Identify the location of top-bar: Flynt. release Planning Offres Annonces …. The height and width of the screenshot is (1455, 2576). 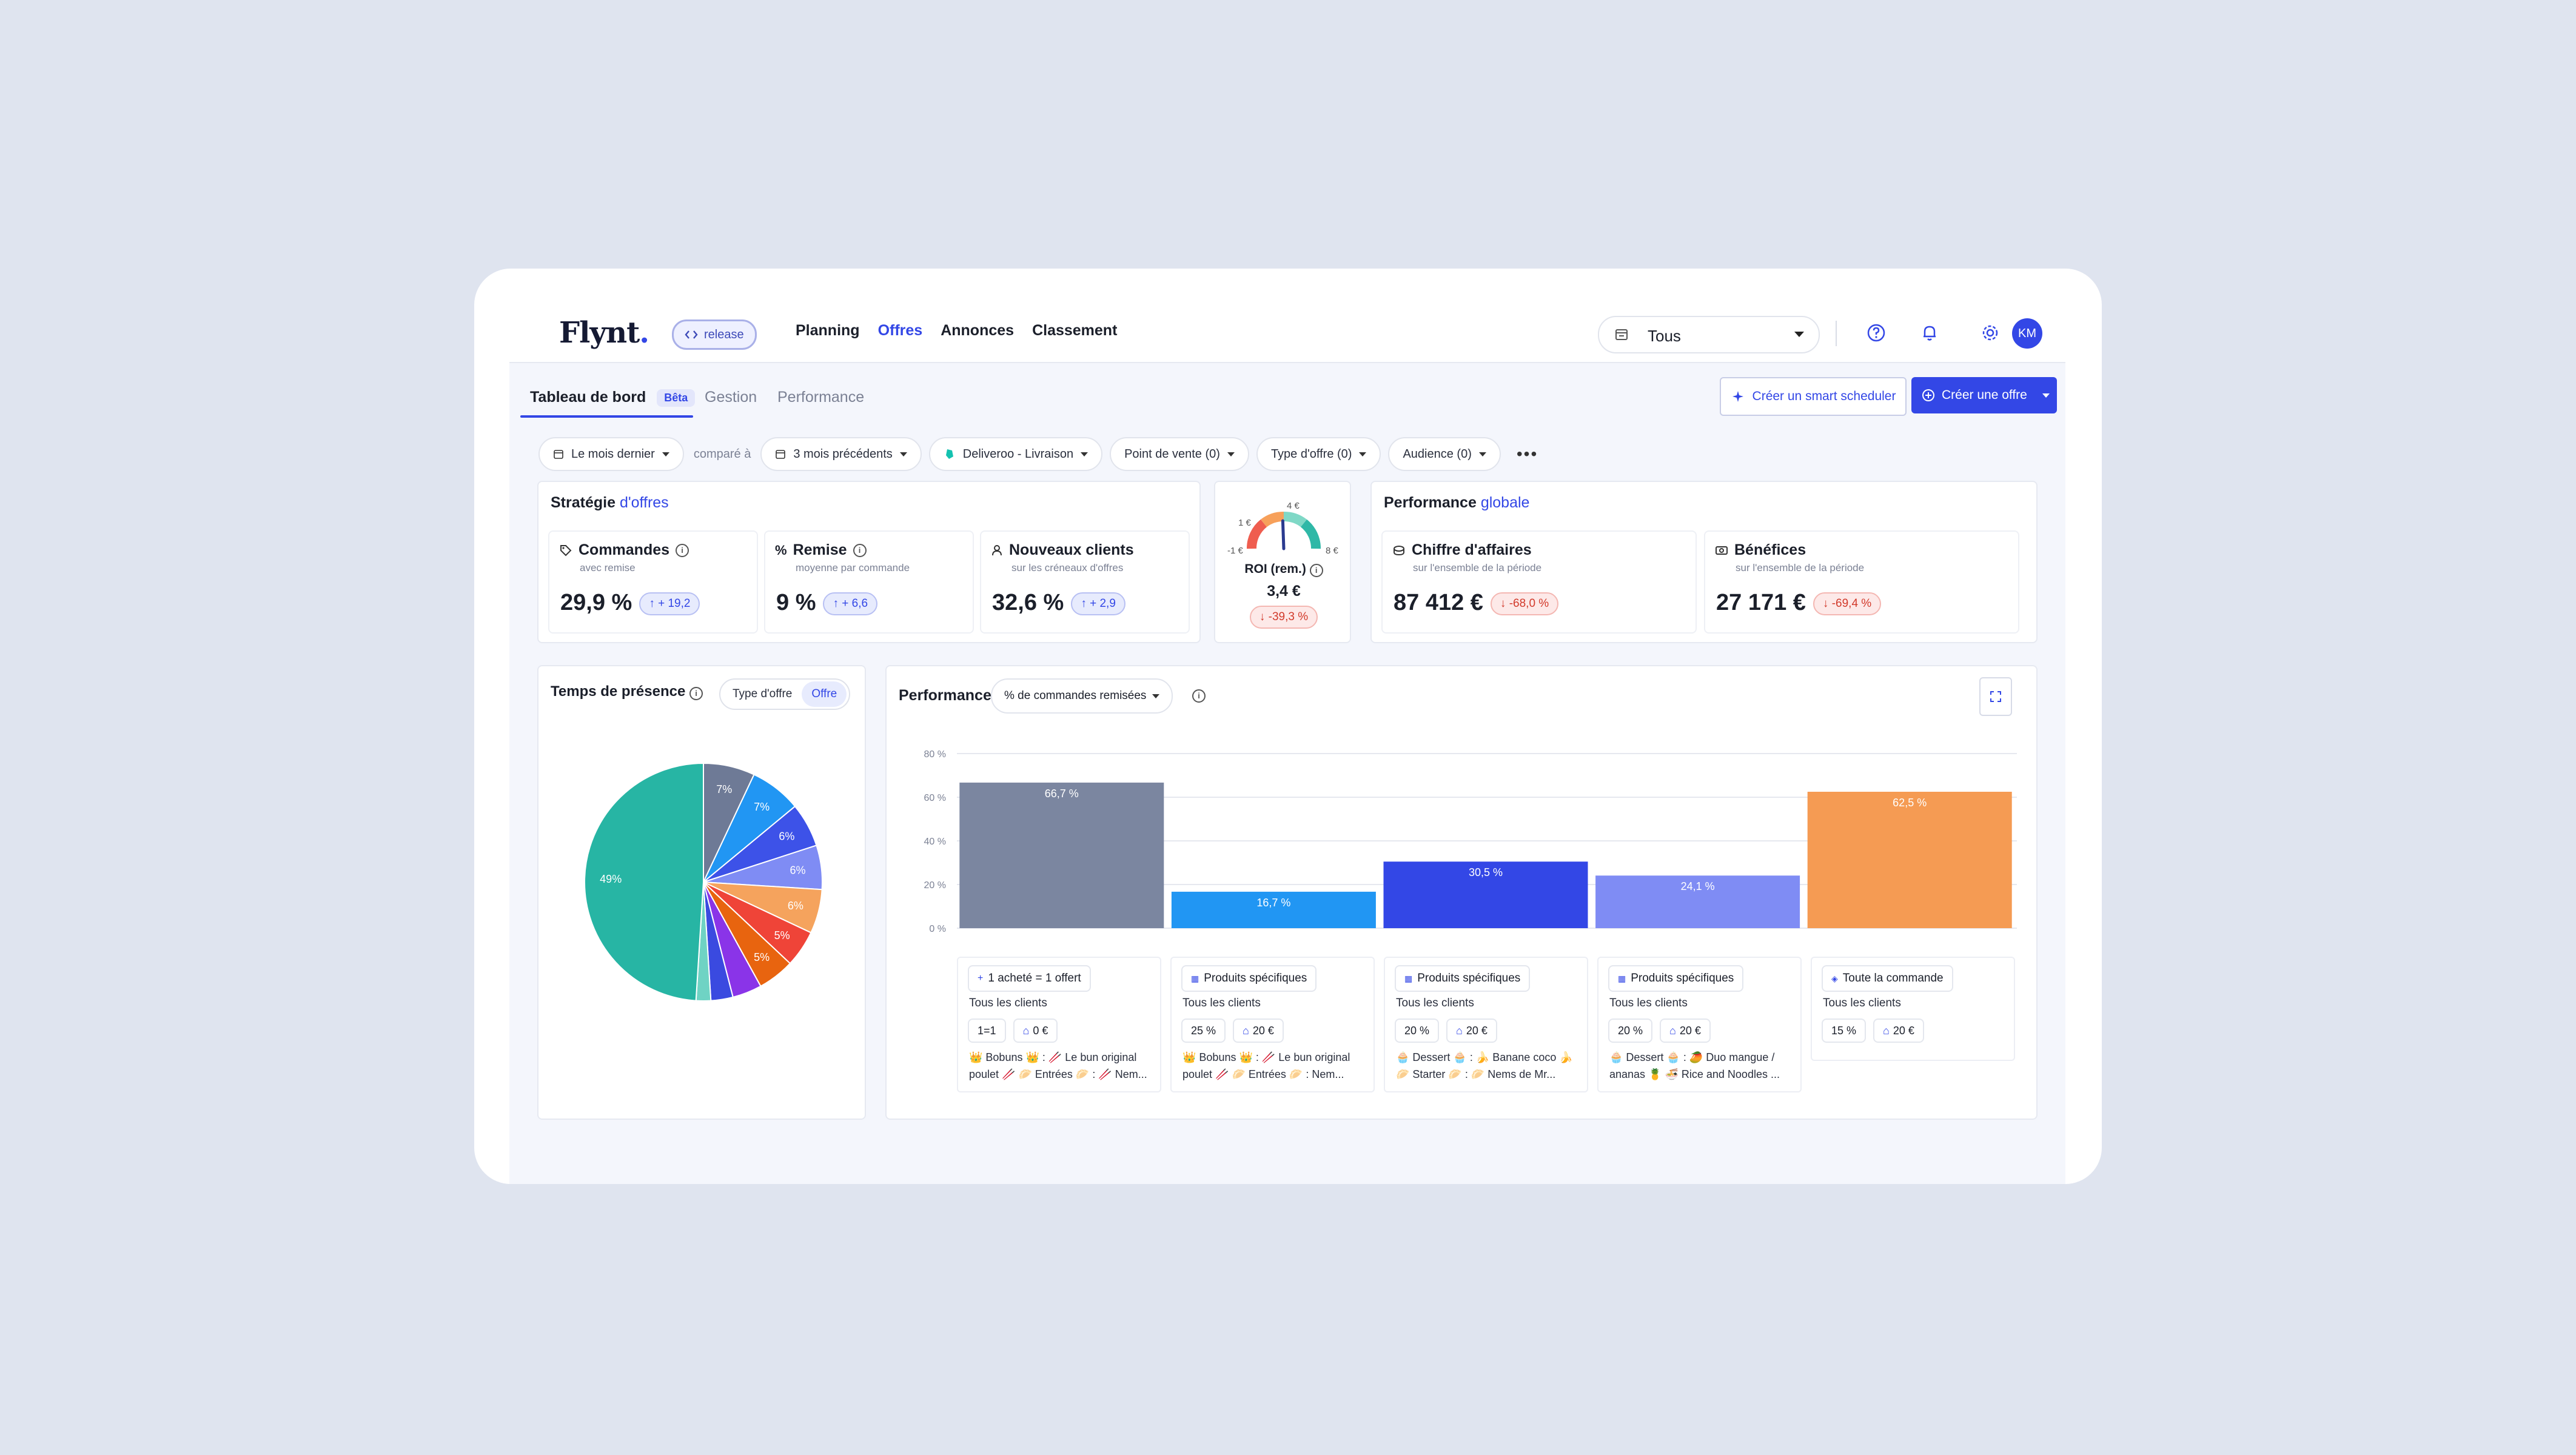
(1287, 333).